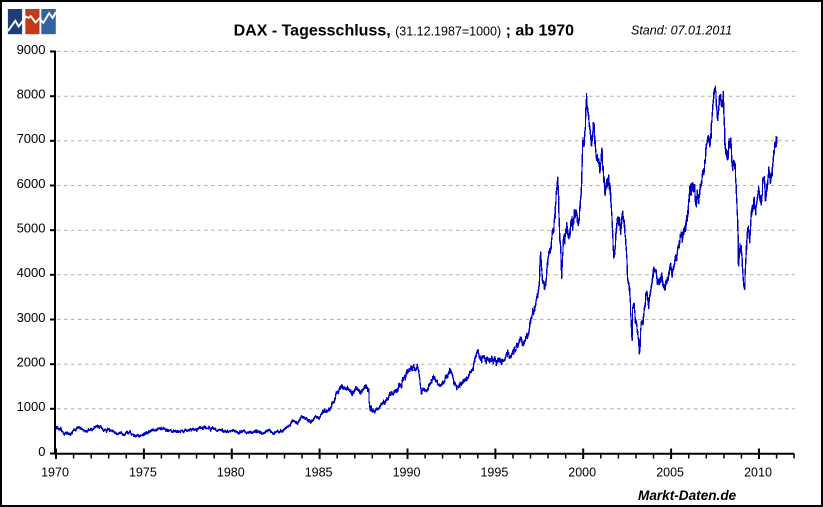 This screenshot has width=823, height=507. I want to click on svg-text: 1970, so click(55, 473).